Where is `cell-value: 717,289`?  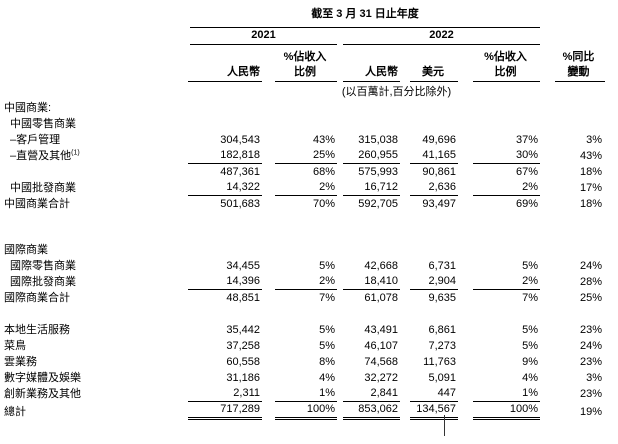
cell-value: 717,289 is located at coordinates (225, 411).